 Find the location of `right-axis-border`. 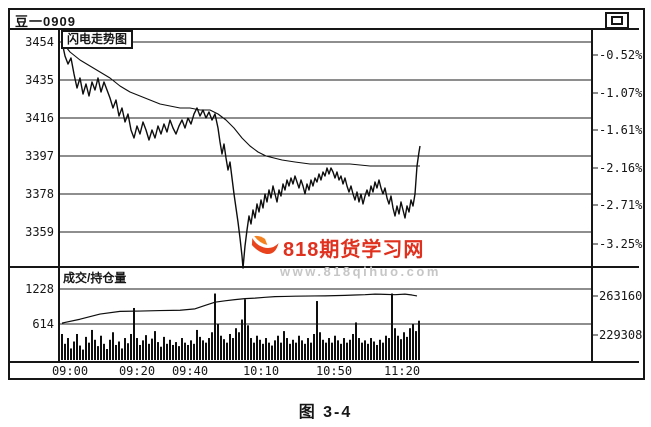

right-axis-border is located at coordinates (592, 196).